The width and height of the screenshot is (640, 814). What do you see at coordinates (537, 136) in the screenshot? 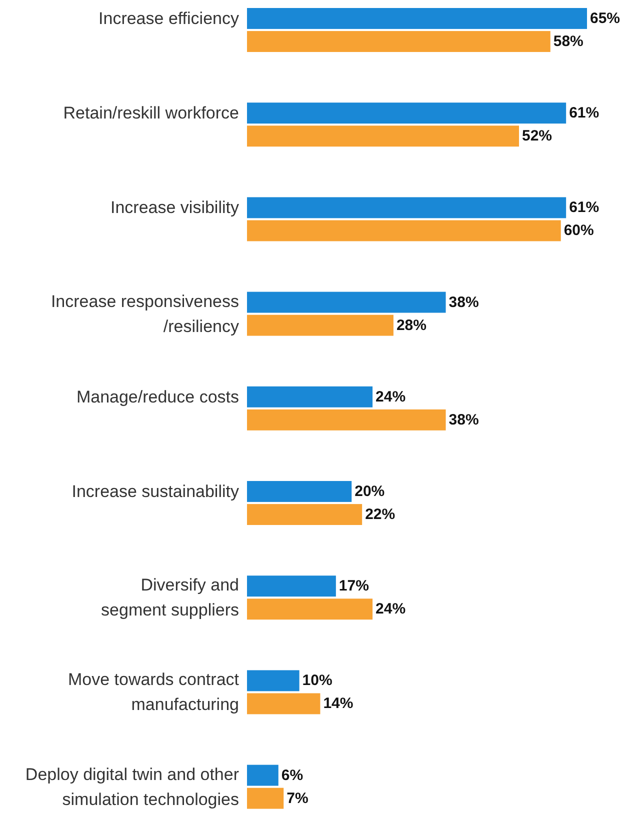
I see `data-label: 52%` at bounding box center [537, 136].